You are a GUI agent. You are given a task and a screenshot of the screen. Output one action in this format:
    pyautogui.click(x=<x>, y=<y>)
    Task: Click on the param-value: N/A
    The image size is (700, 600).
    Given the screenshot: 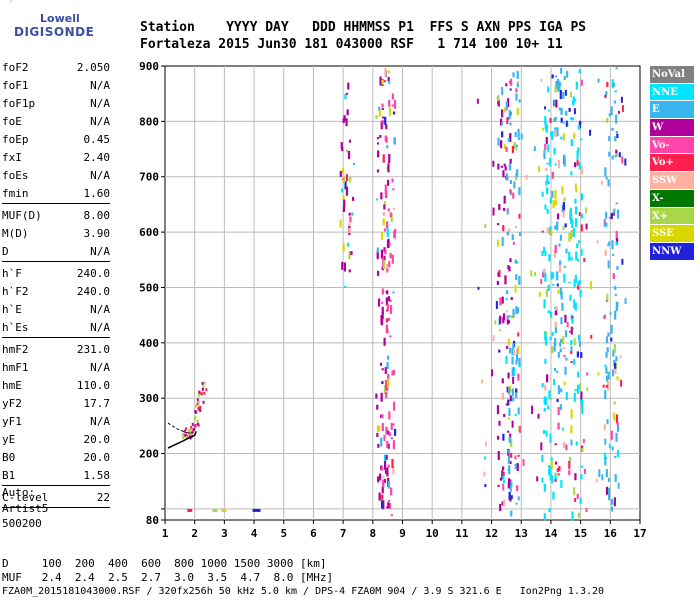 What is the action you would take?
    pyautogui.click(x=100, y=121)
    